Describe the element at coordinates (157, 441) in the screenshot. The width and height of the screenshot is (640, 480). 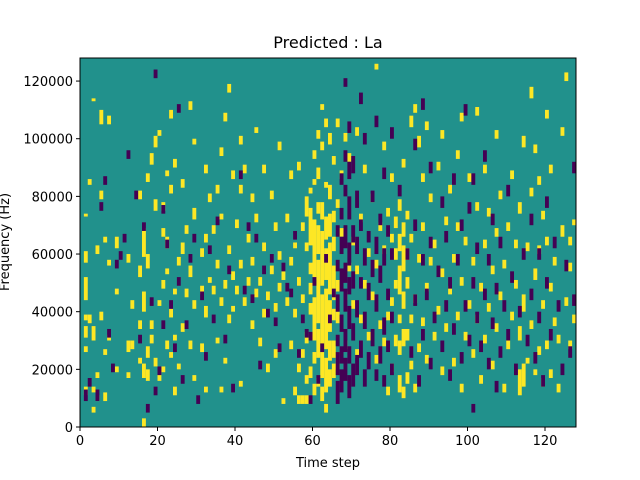
I see `x-tick-label: 20` at that location.